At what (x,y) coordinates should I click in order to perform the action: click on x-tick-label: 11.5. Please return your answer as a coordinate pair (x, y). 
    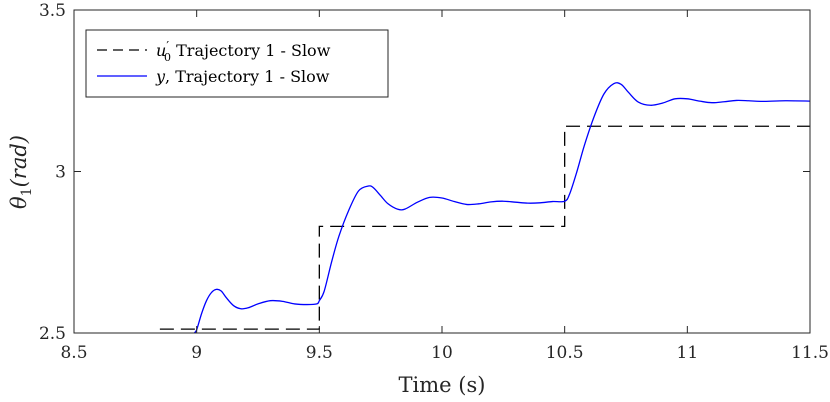
    Looking at the image, I should click on (810, 353).